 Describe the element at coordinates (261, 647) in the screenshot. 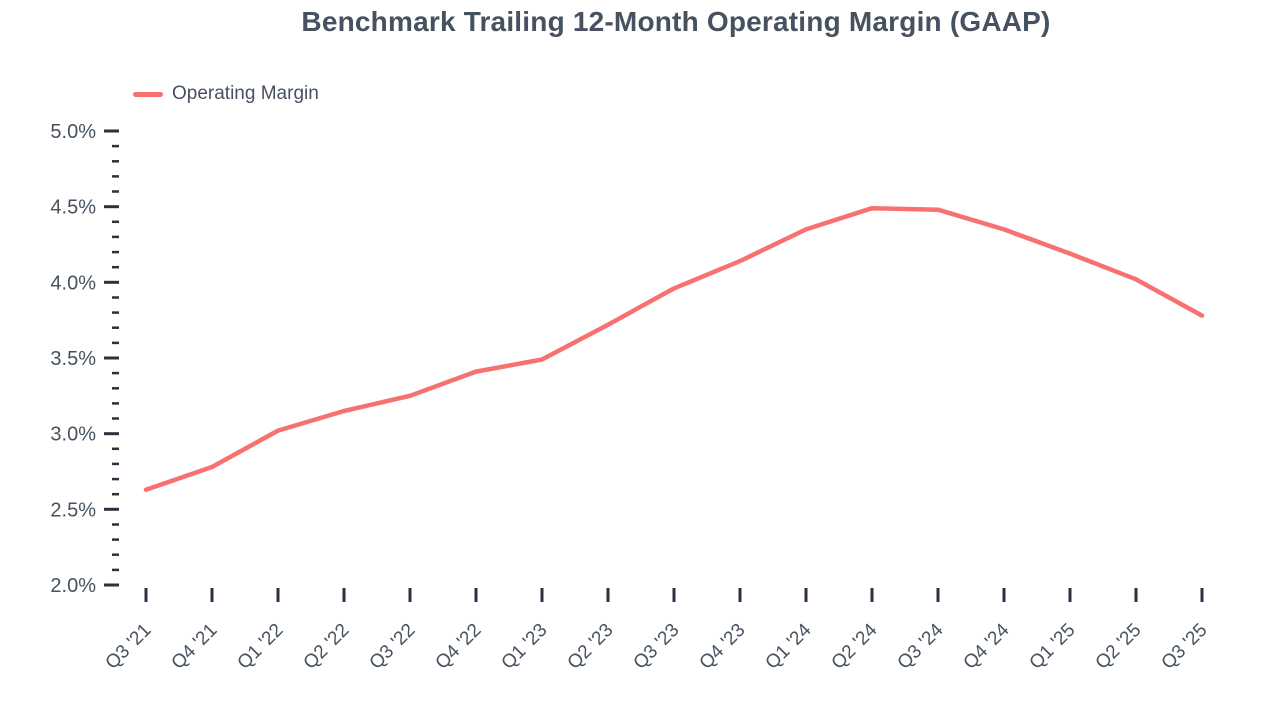

I see `svg-text: Q1 '22` at that location.